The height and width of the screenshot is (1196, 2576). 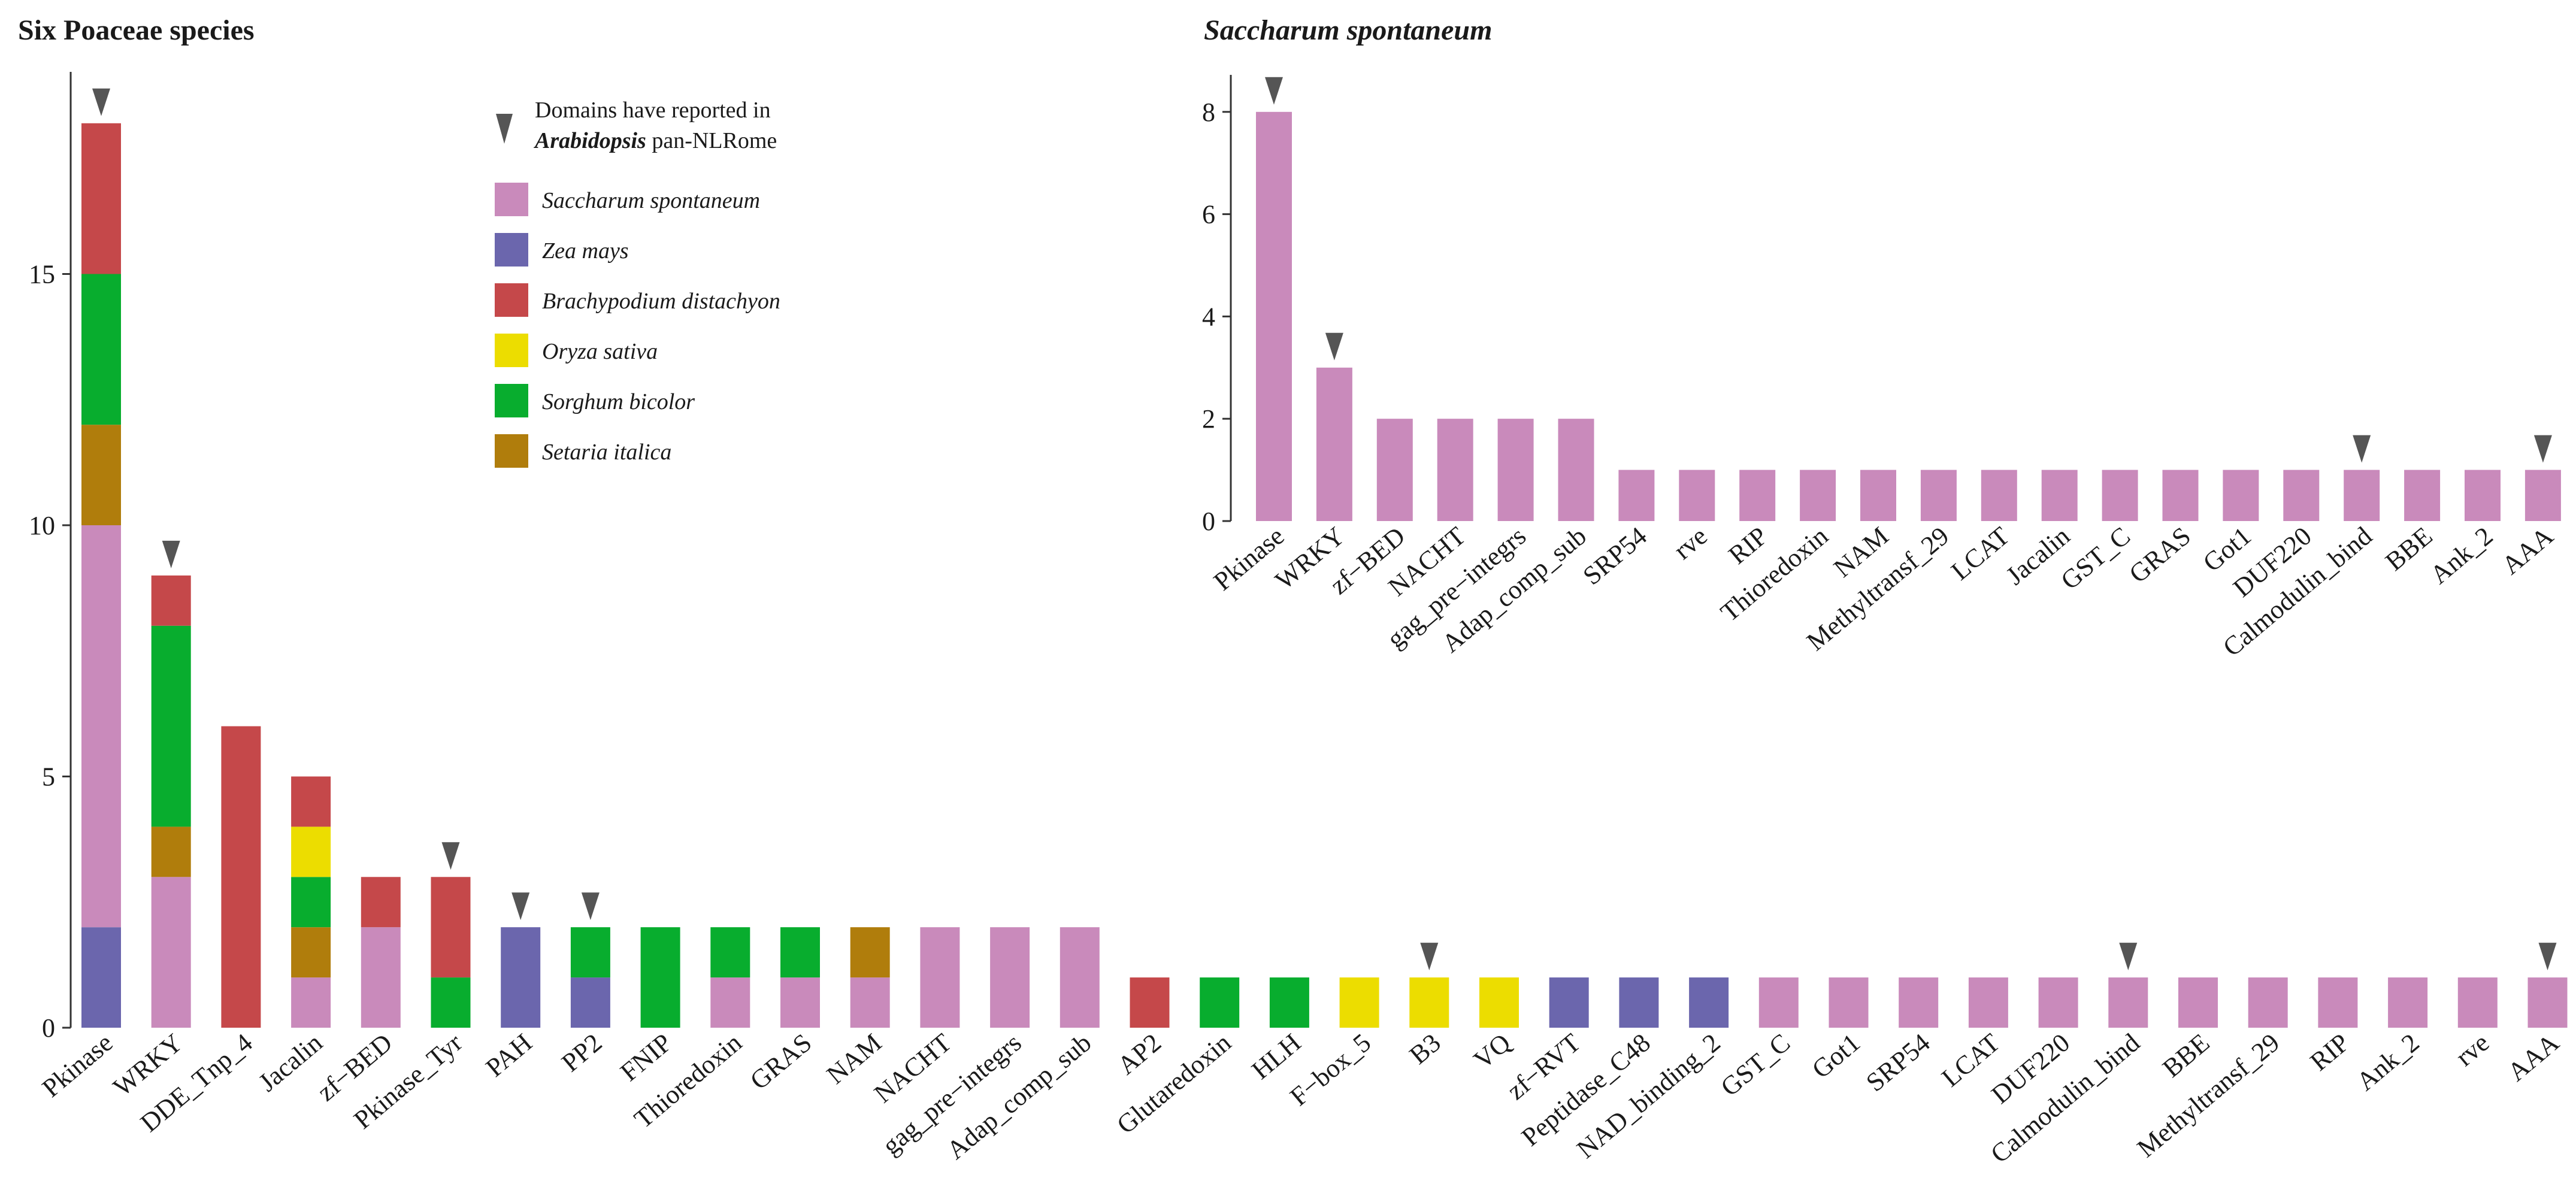 What do you see at coordinates (171, 726) in the screenshot?
I see `main-bar-wrky-sorghum-bicolor` at bounding box center [171, 726].